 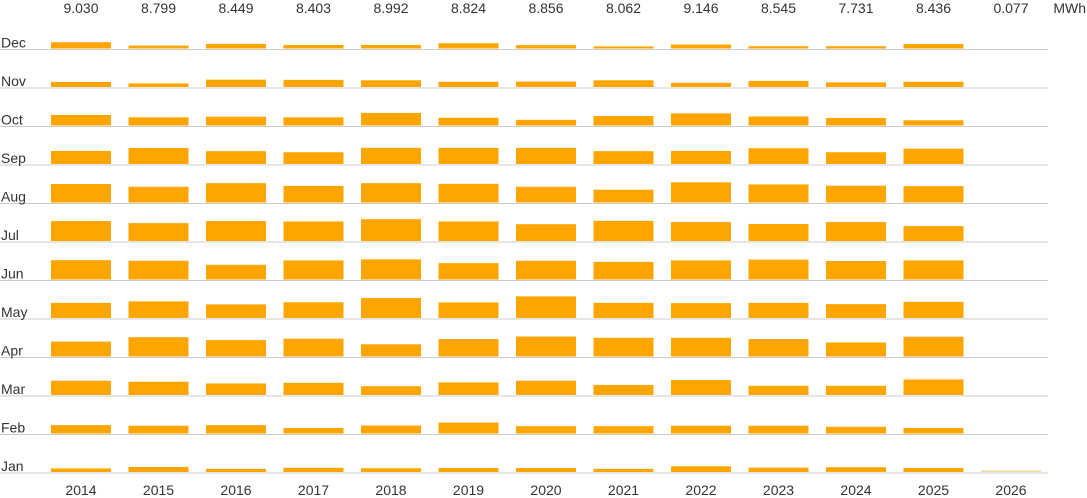 What do you see at coordinates (80, 490) in the screenshot?
I see `year-label: 2014` at bounding box center [80, 490].